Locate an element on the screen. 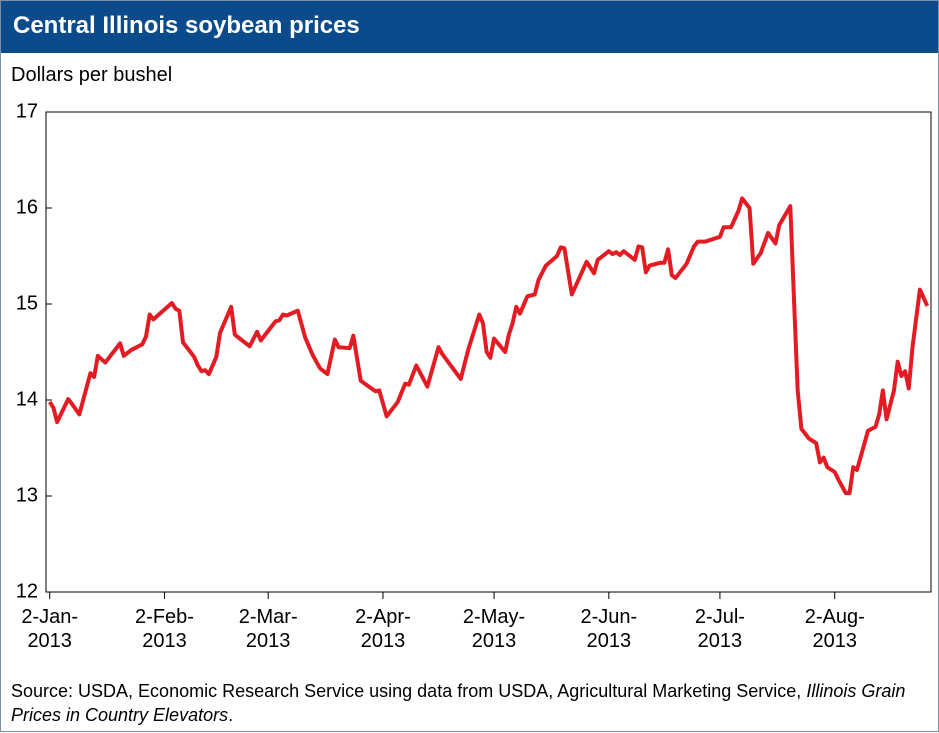 This screenshot has height=733, width=939. header-bar: Central Illinois soybean prices is located at coordinates (469, 27).